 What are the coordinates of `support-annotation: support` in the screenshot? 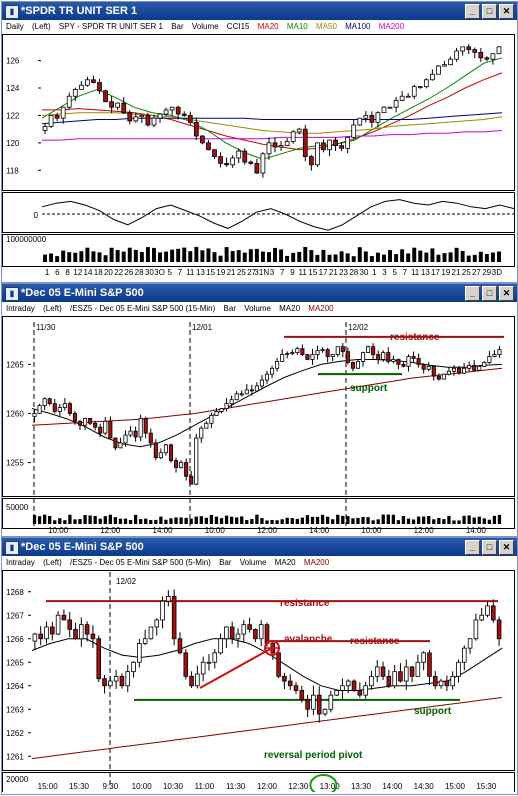 It's located at (433, 711).